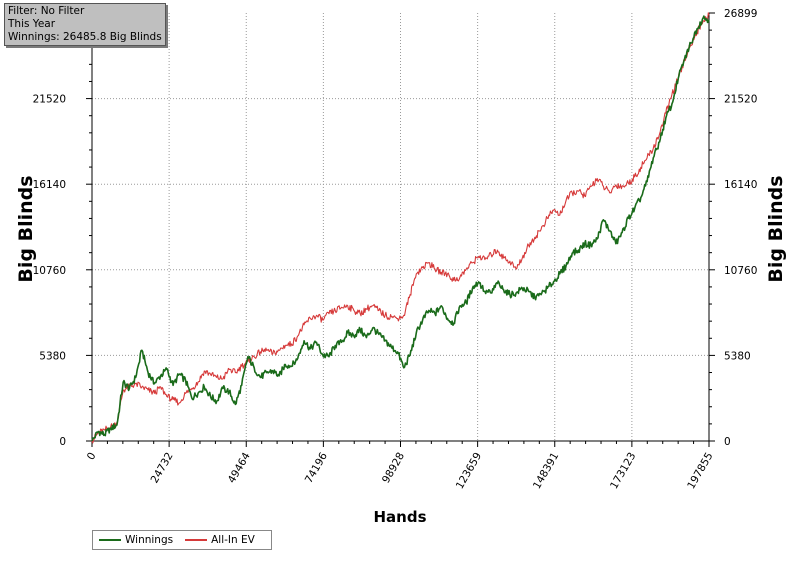  Describe the element at coordinates (776, 228) in the screenshot. I see `y-axis-title-right: Big Blinds` at that location.